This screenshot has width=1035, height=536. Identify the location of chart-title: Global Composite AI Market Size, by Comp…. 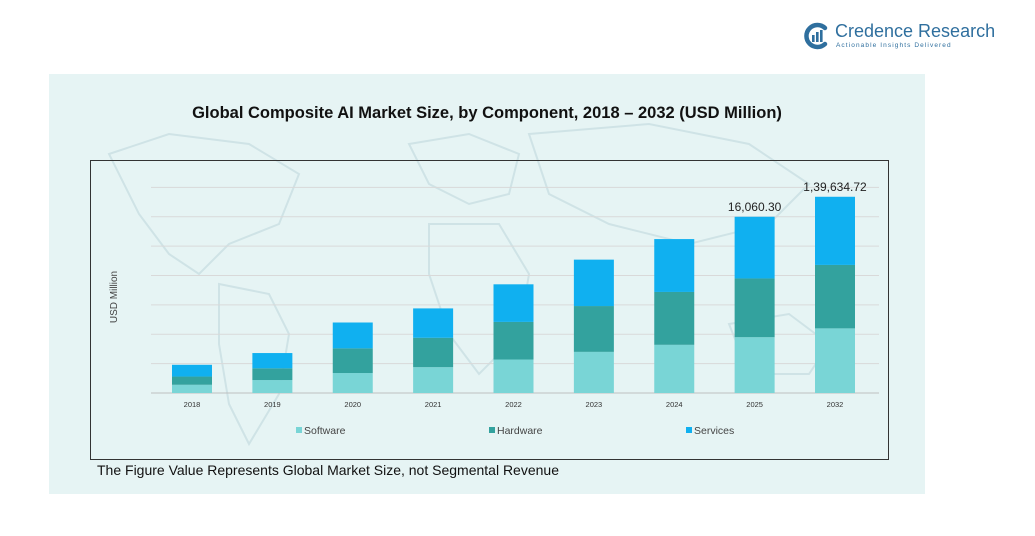
(487, 113).